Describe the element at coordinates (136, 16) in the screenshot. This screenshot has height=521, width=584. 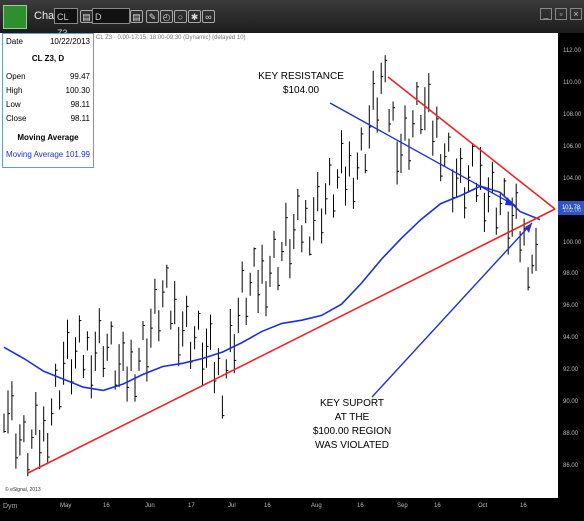
I see `search-icon: ▤` at that location.